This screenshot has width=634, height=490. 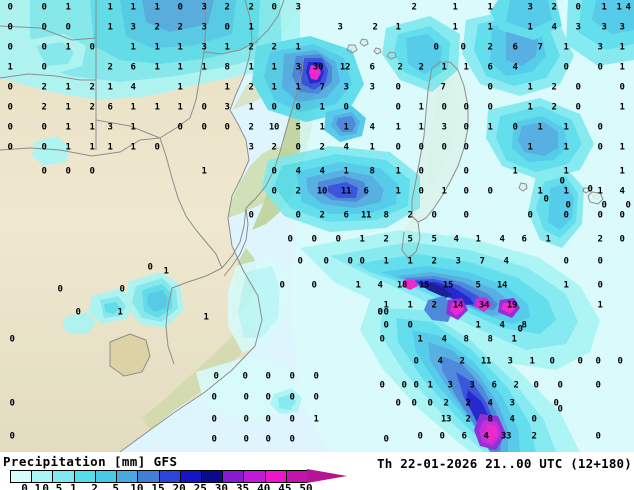 I want to click on precip-value: 18, so click(x=402, y=285).